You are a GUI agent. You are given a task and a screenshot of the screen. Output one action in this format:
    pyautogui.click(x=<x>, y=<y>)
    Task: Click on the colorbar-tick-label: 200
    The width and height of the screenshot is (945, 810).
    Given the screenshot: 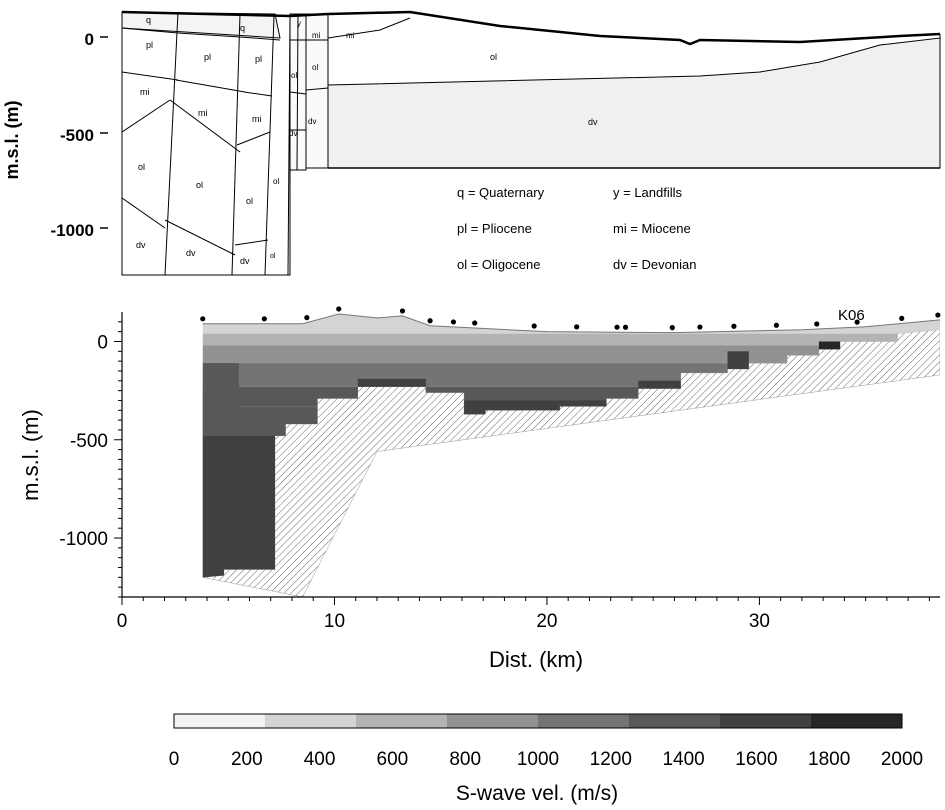 What is the action you would take?
    pyautogui.click(x=247, y=759)
    